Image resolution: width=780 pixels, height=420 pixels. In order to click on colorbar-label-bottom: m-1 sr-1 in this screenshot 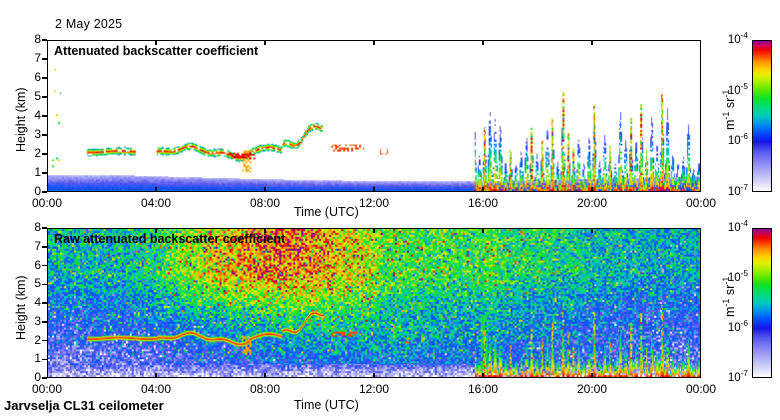, I will do `click(728, 296)`.